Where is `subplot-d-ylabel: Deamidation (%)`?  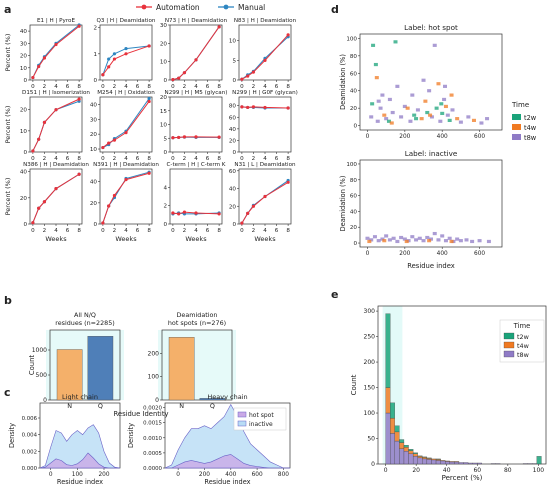 subplot-d-ylabel: Deamidation (%) is located at coordinates (343, 204).